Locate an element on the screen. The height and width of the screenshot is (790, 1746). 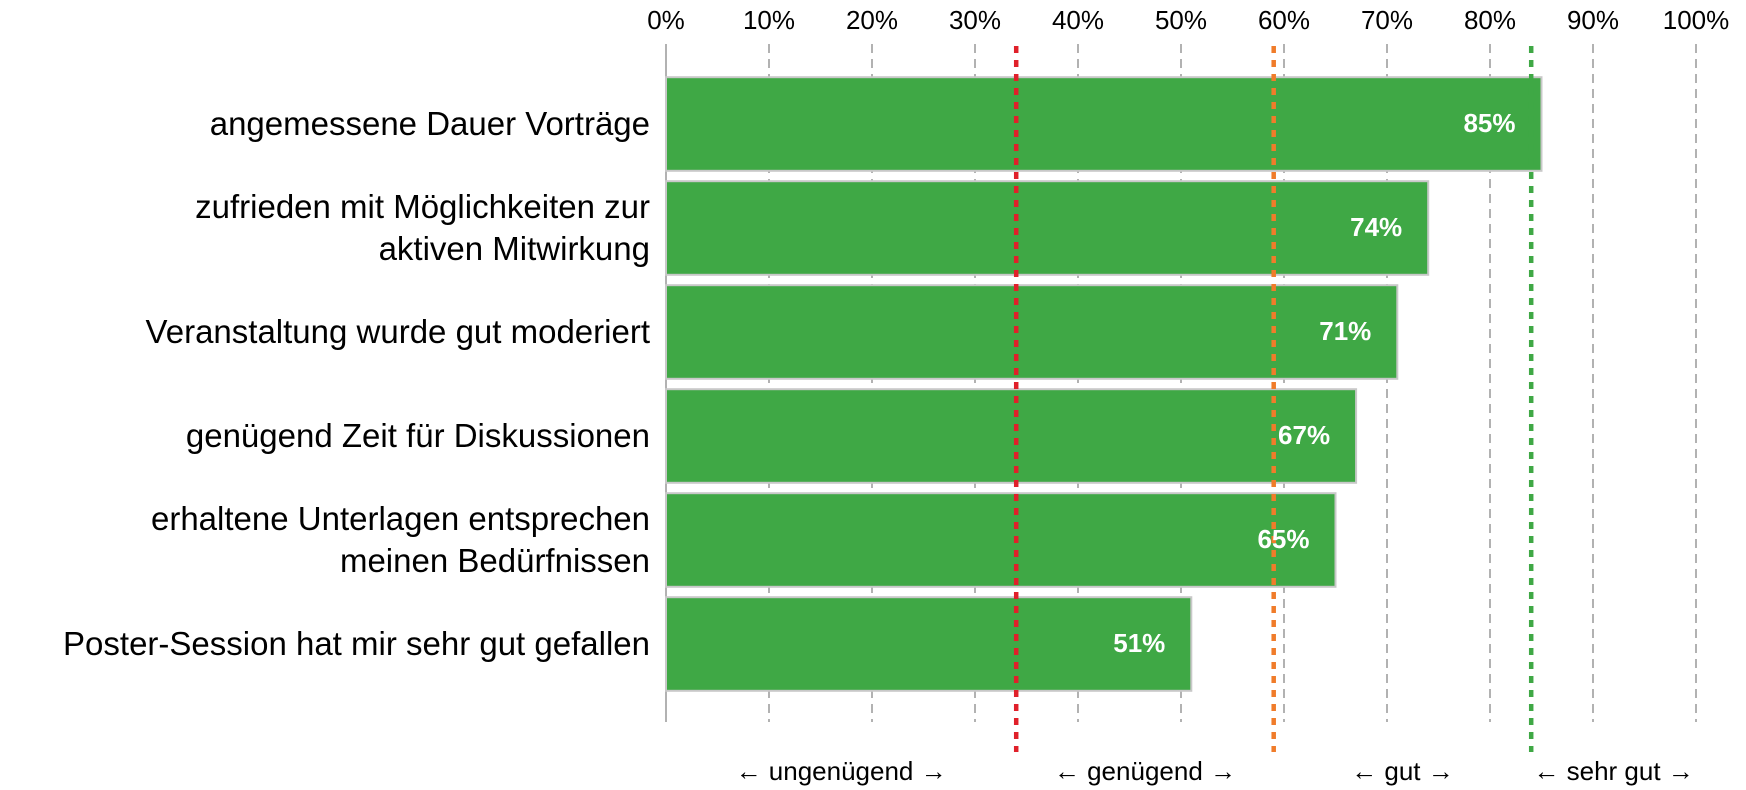
x-tick-label: 50% is located at coordinates (1181, 20).